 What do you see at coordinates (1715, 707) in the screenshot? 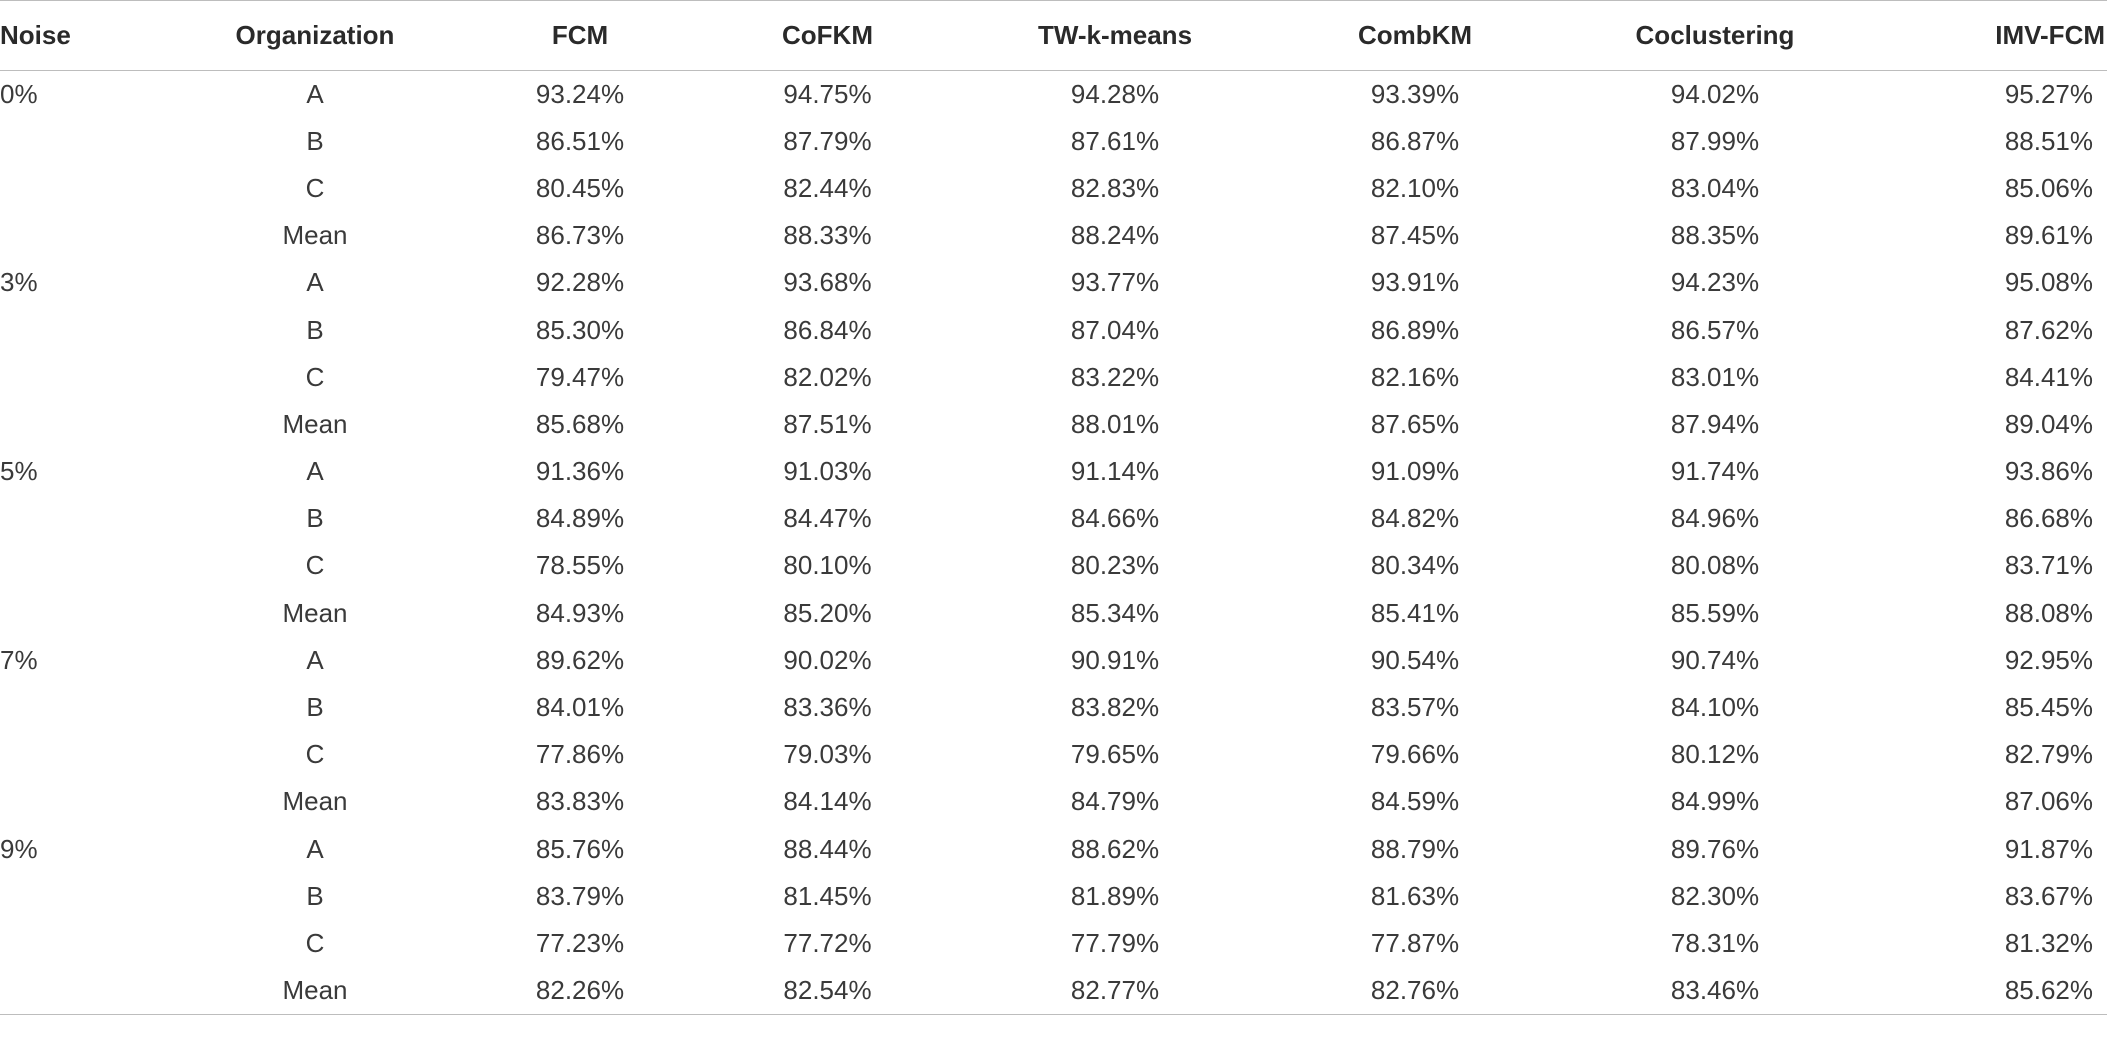
I see `cell-coclustering: 84.10%` at bounding box center [1715, 707].